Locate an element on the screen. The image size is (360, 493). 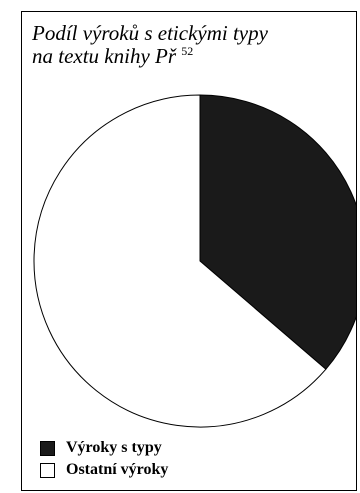
legend-item-with-types: Výroky s typy is located at coordinates (104, 448).